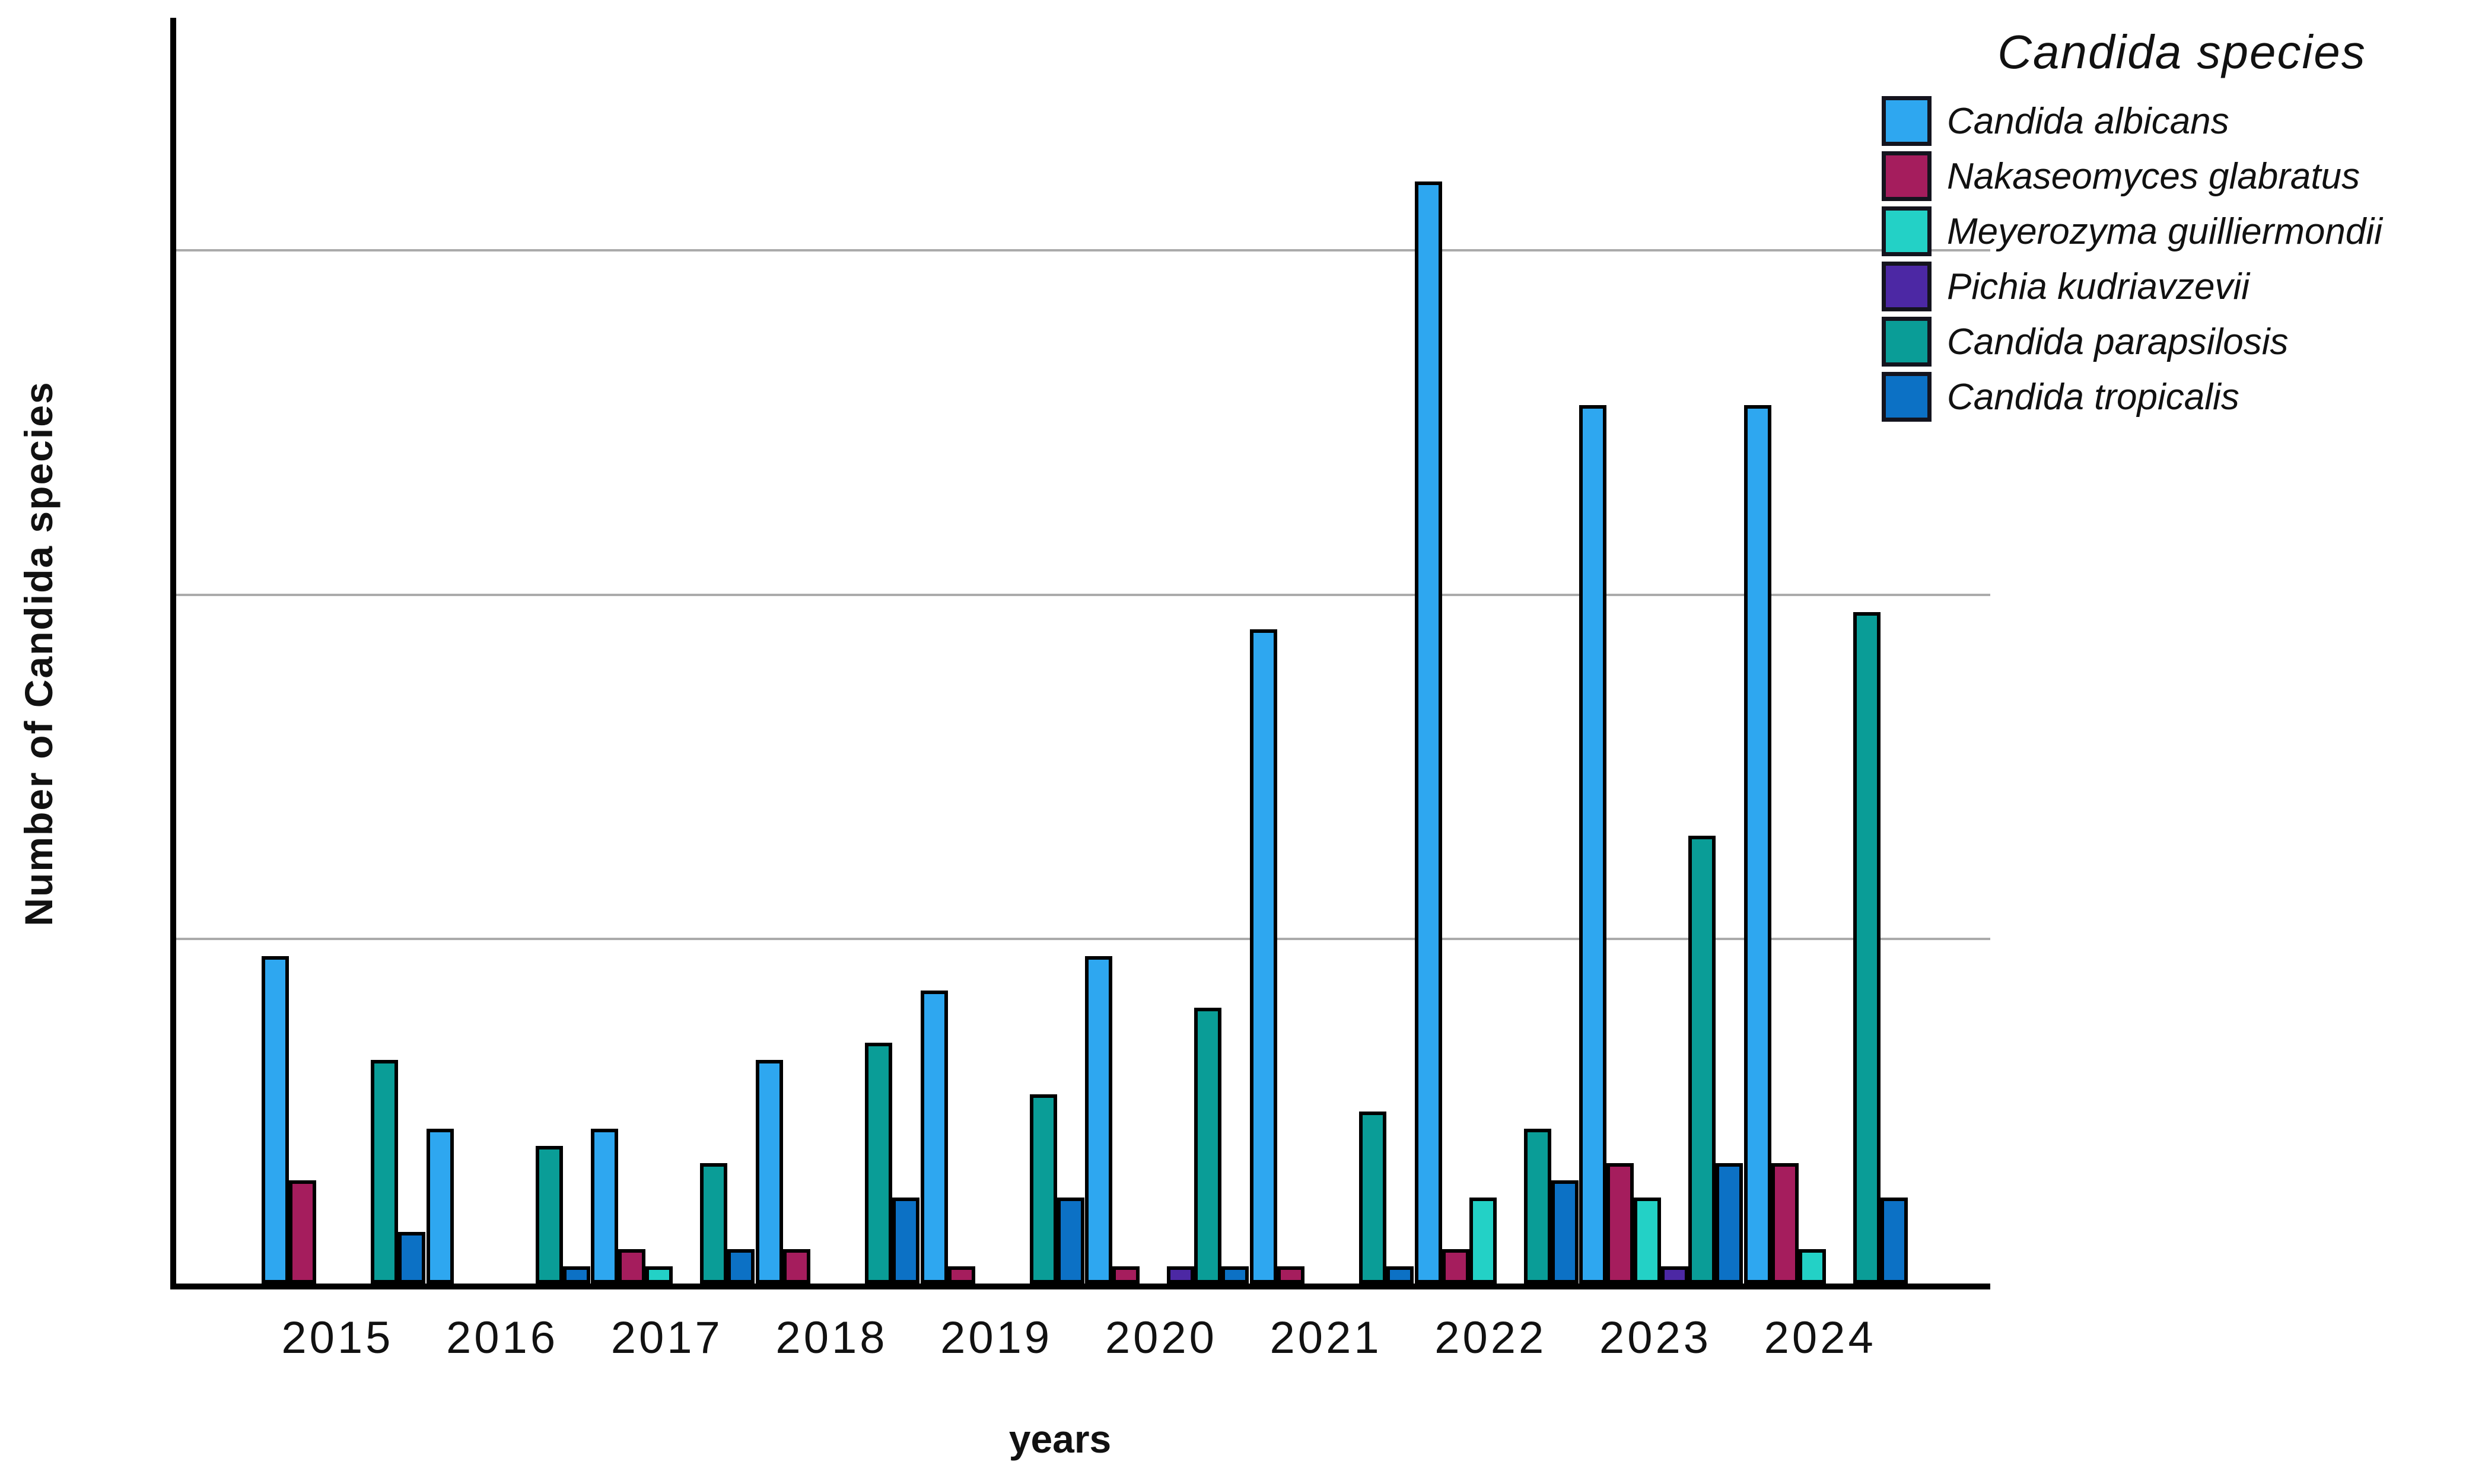 Image resolution: width=2485 pixels, height=1484 pixels. Describe the element at coordinates (1161, 1338) in the screenshot. I see `x-tick-label-2020: 2020` at that location.